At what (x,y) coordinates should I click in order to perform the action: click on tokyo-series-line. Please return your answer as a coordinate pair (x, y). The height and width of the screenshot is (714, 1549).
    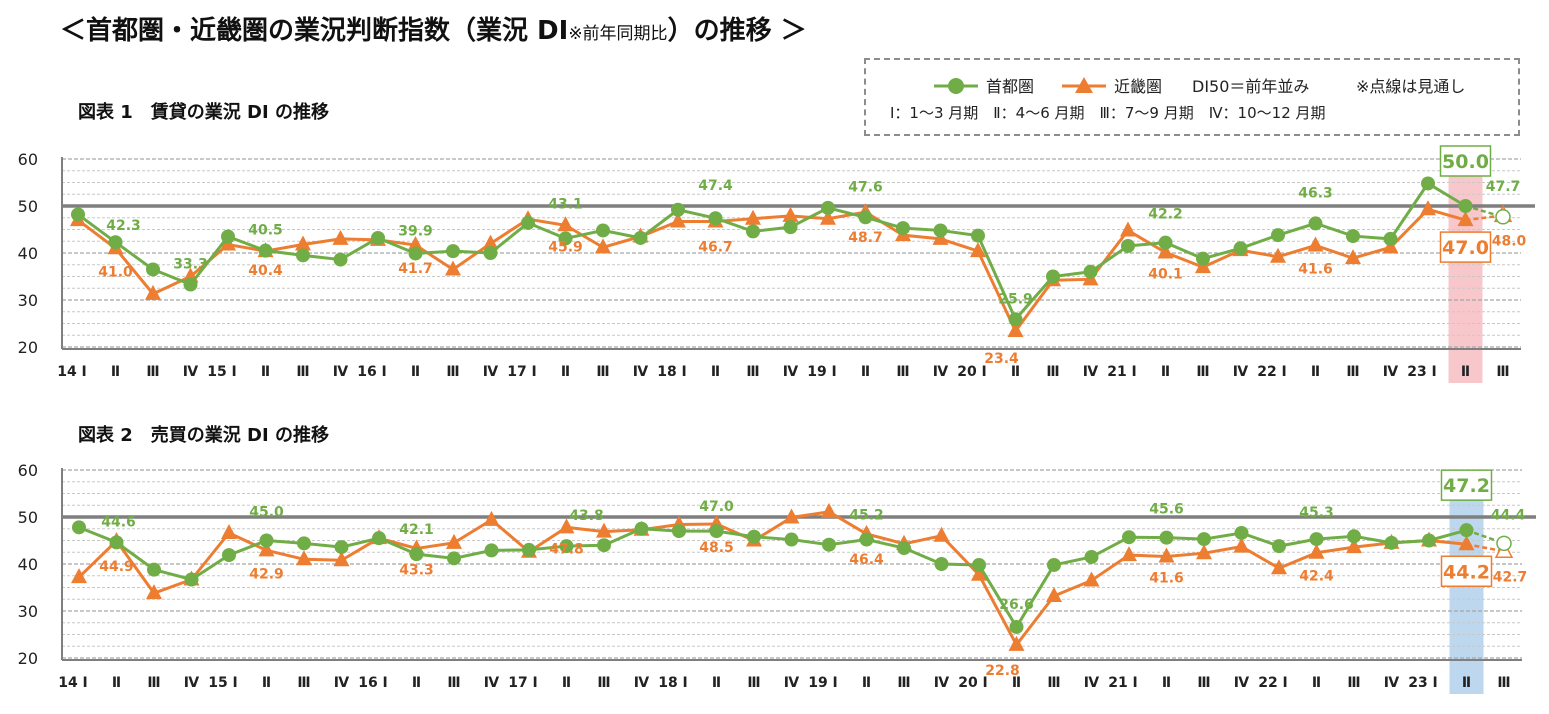
    Looking at the image, I should click on (772, 577).